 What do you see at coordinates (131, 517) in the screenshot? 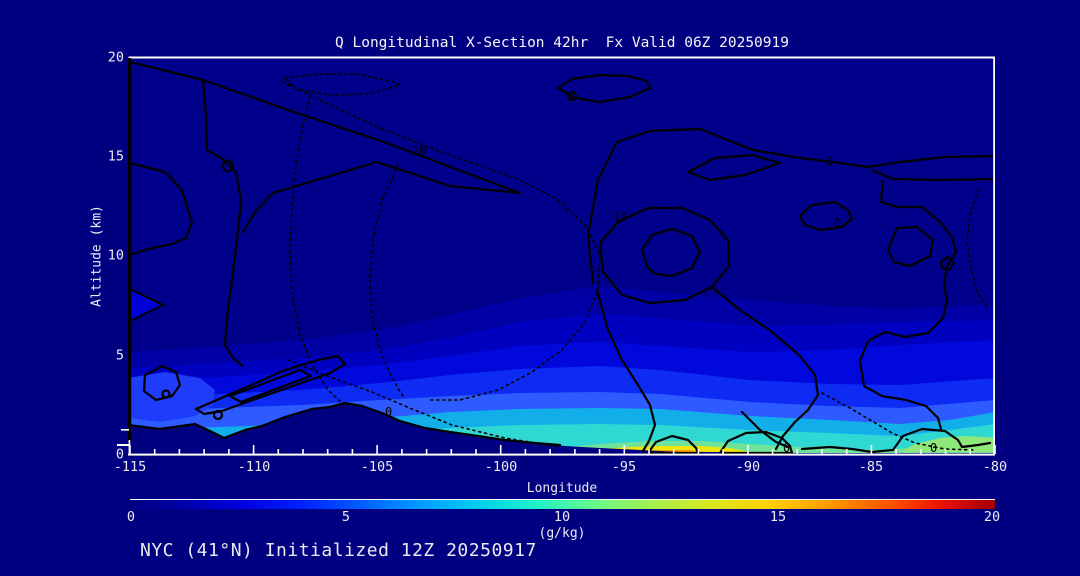
I see `colorbar-tick-label: 0` at bounding box center [131, 517].